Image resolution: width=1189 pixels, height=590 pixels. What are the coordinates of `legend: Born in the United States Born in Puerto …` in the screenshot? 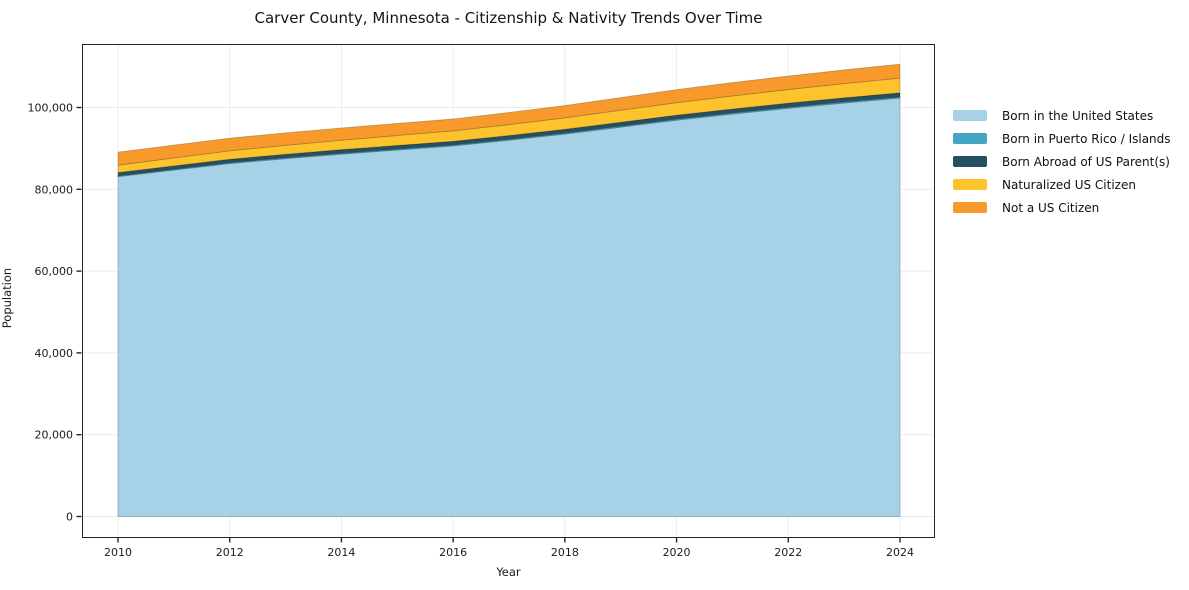 It's located at (1062, 161).